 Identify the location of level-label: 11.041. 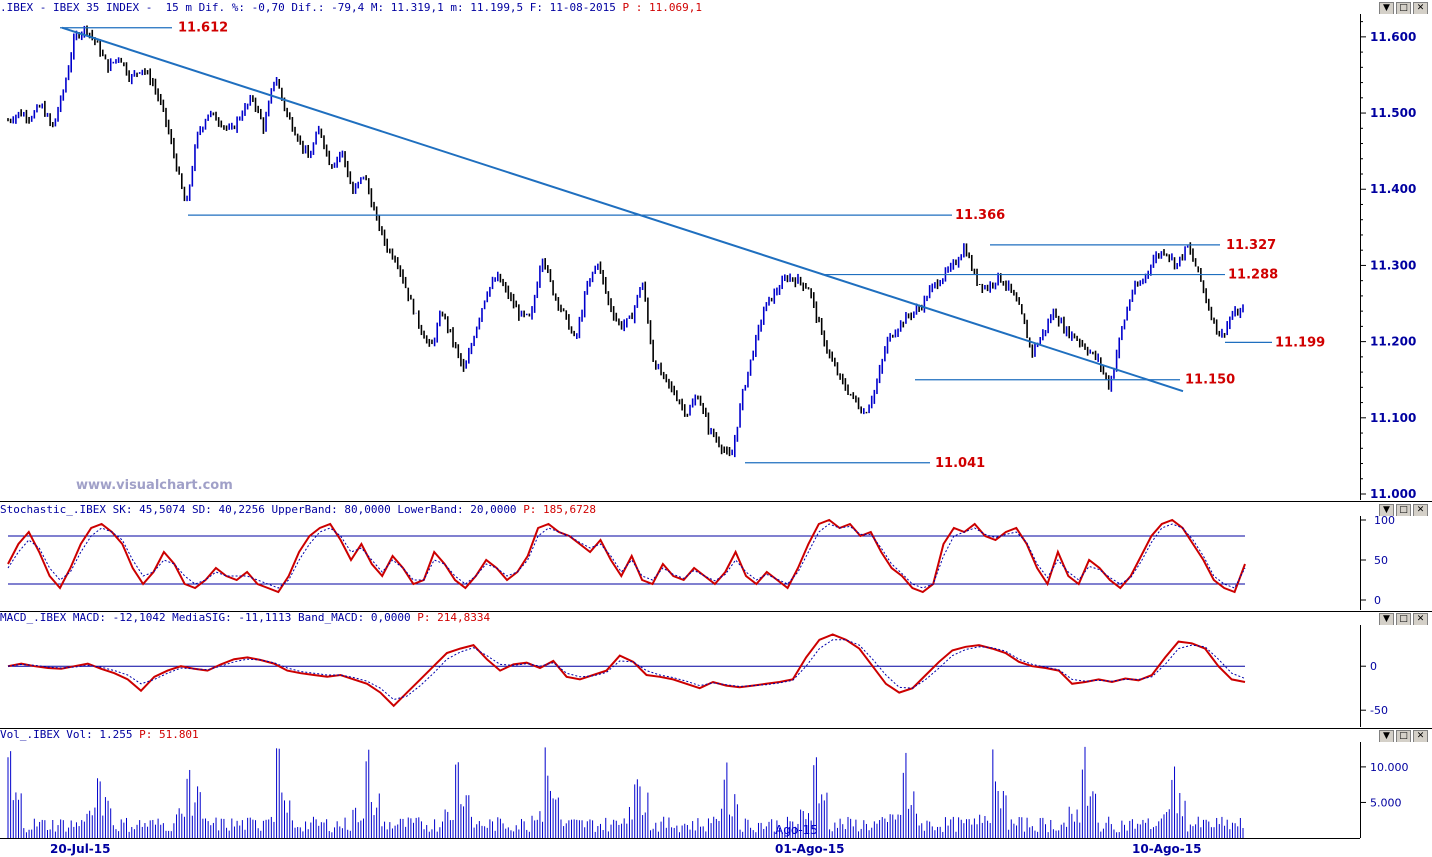
(960, 463).